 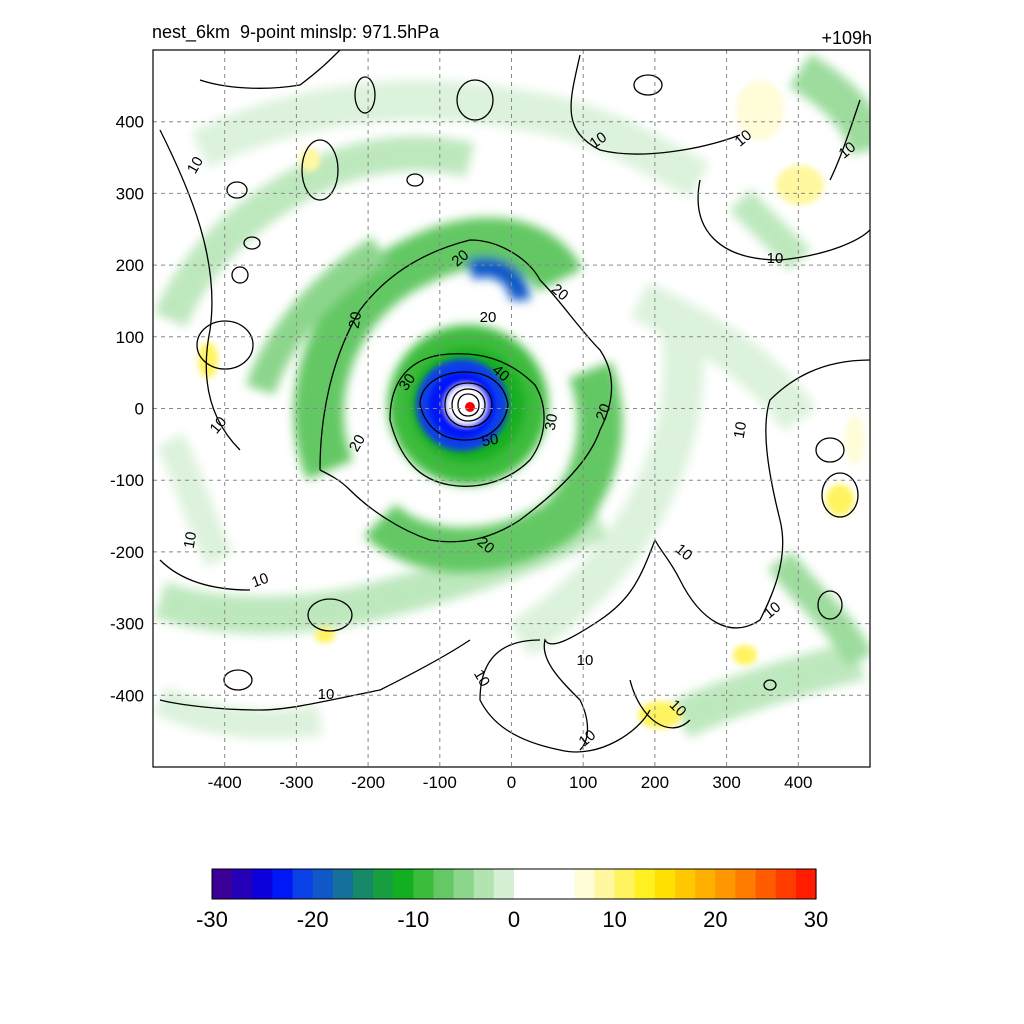 What do you see at coordinates (127, 695) in the screenshot?
I see `y-tick-label: -400` at bounding box center [127, 695].